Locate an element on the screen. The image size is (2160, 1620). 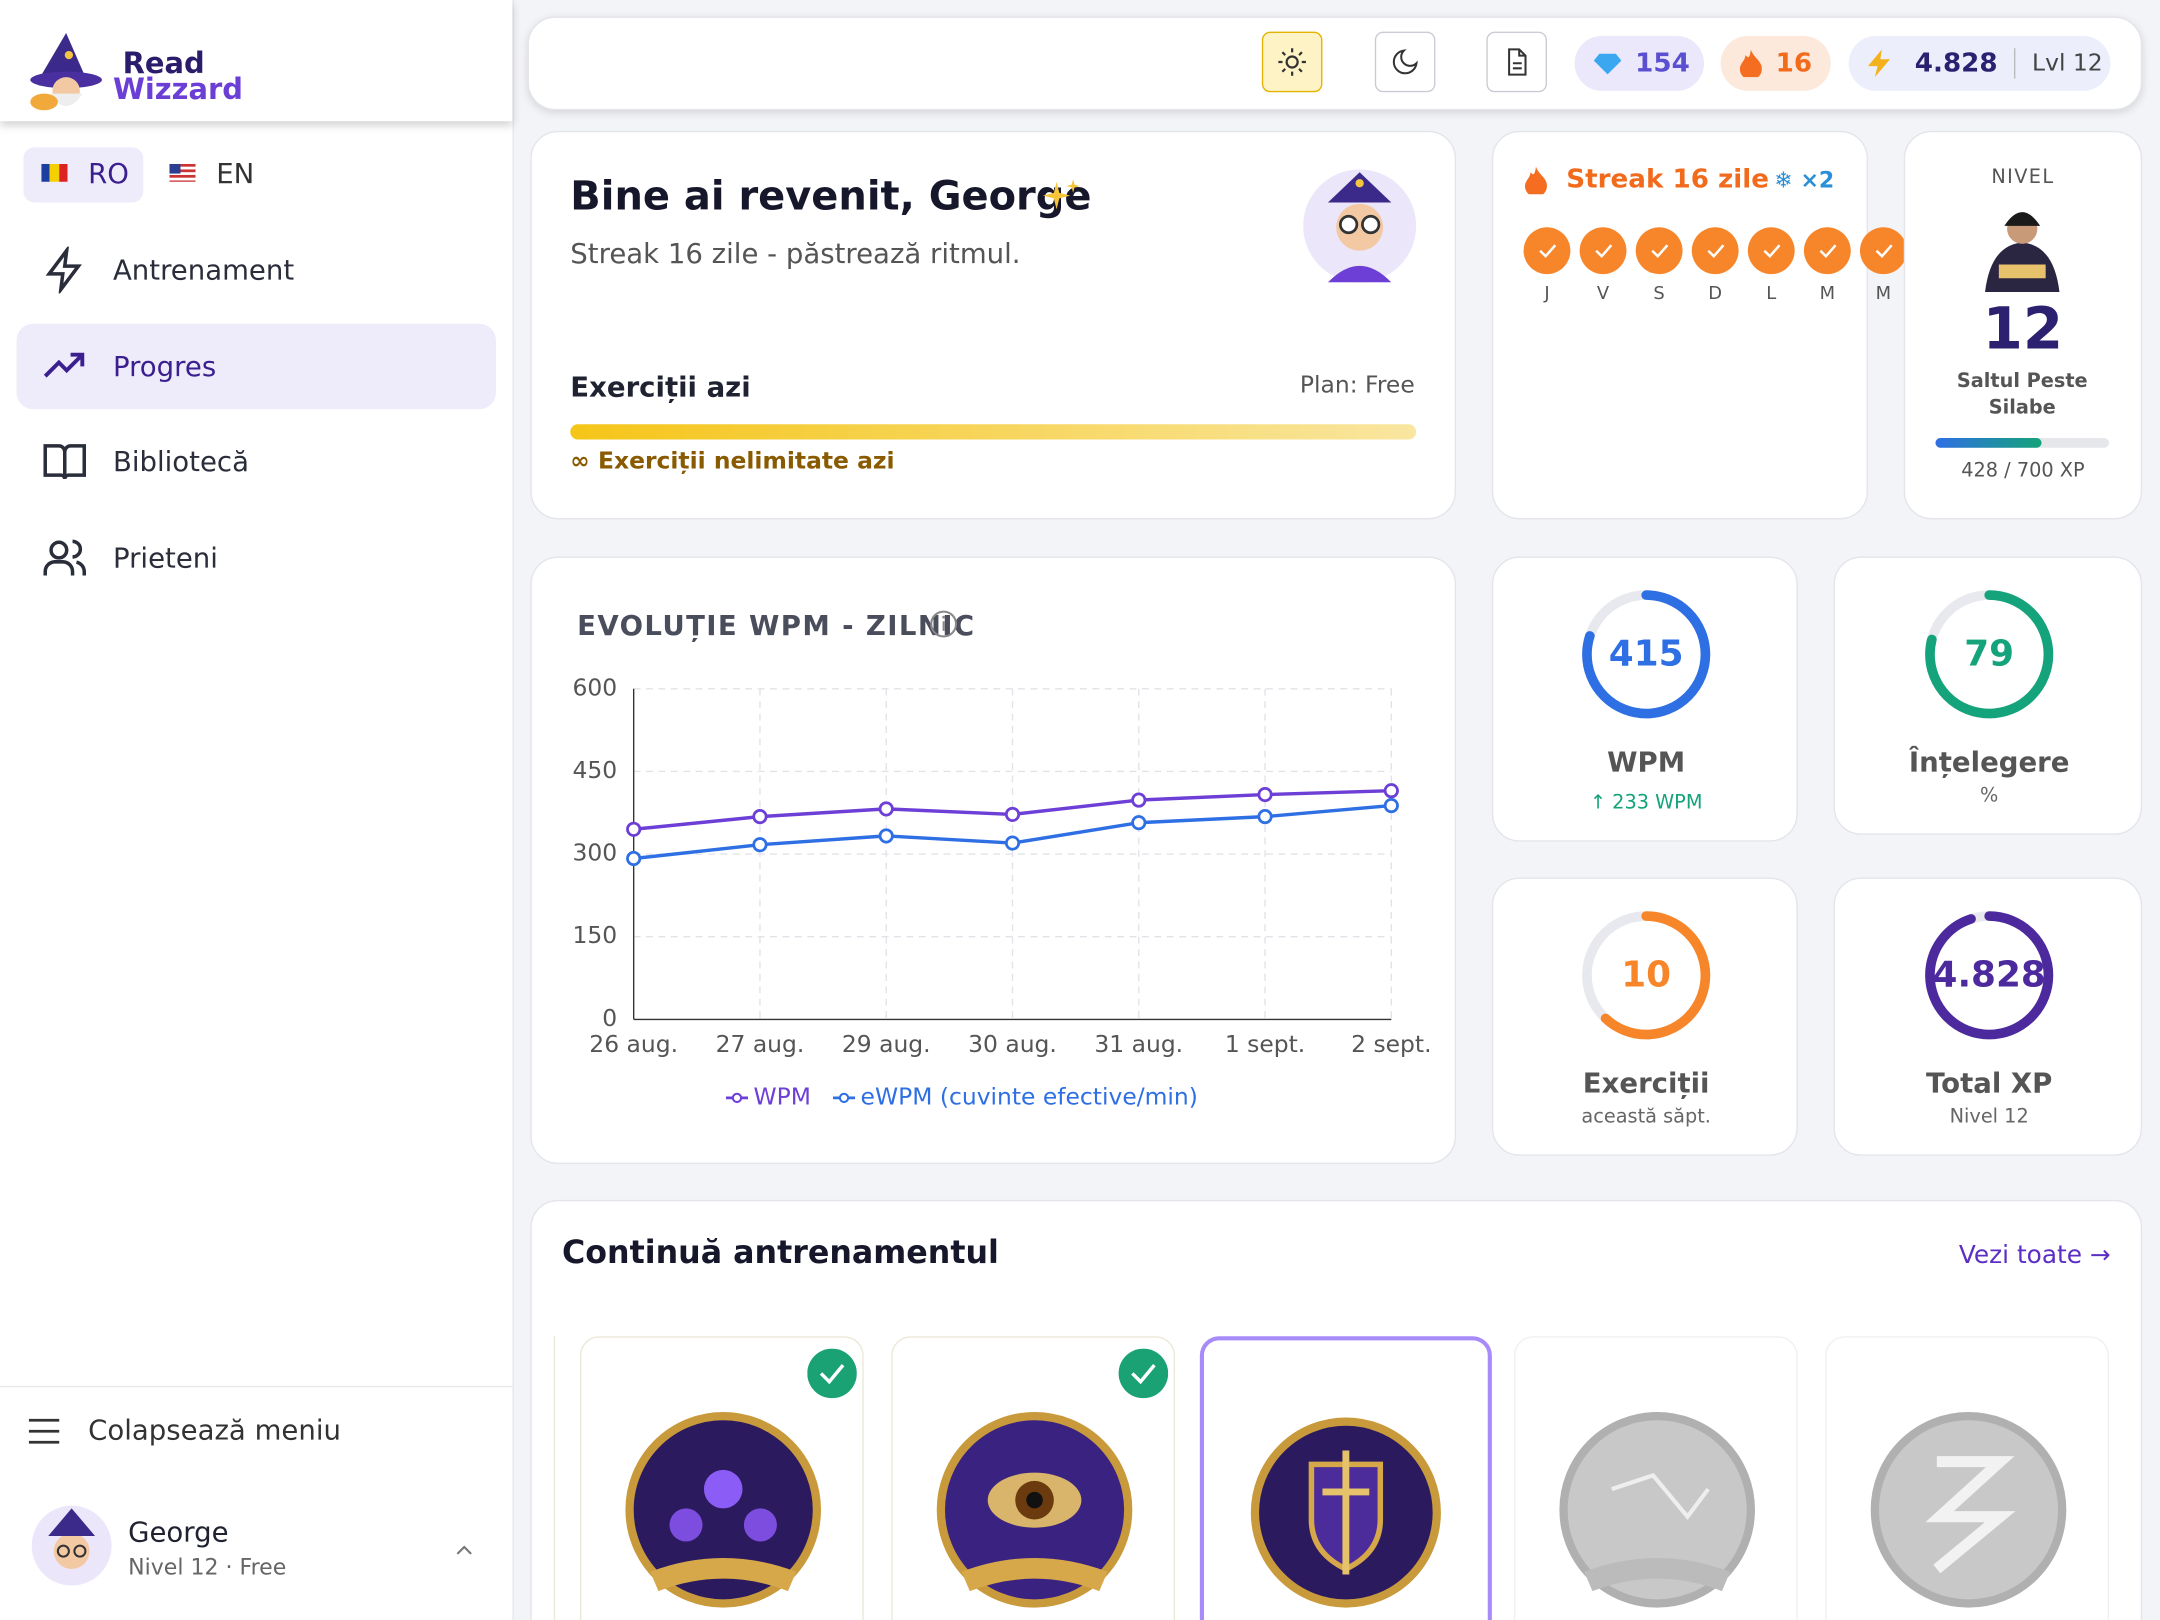
document-button is located at coordinates (1516, 62).